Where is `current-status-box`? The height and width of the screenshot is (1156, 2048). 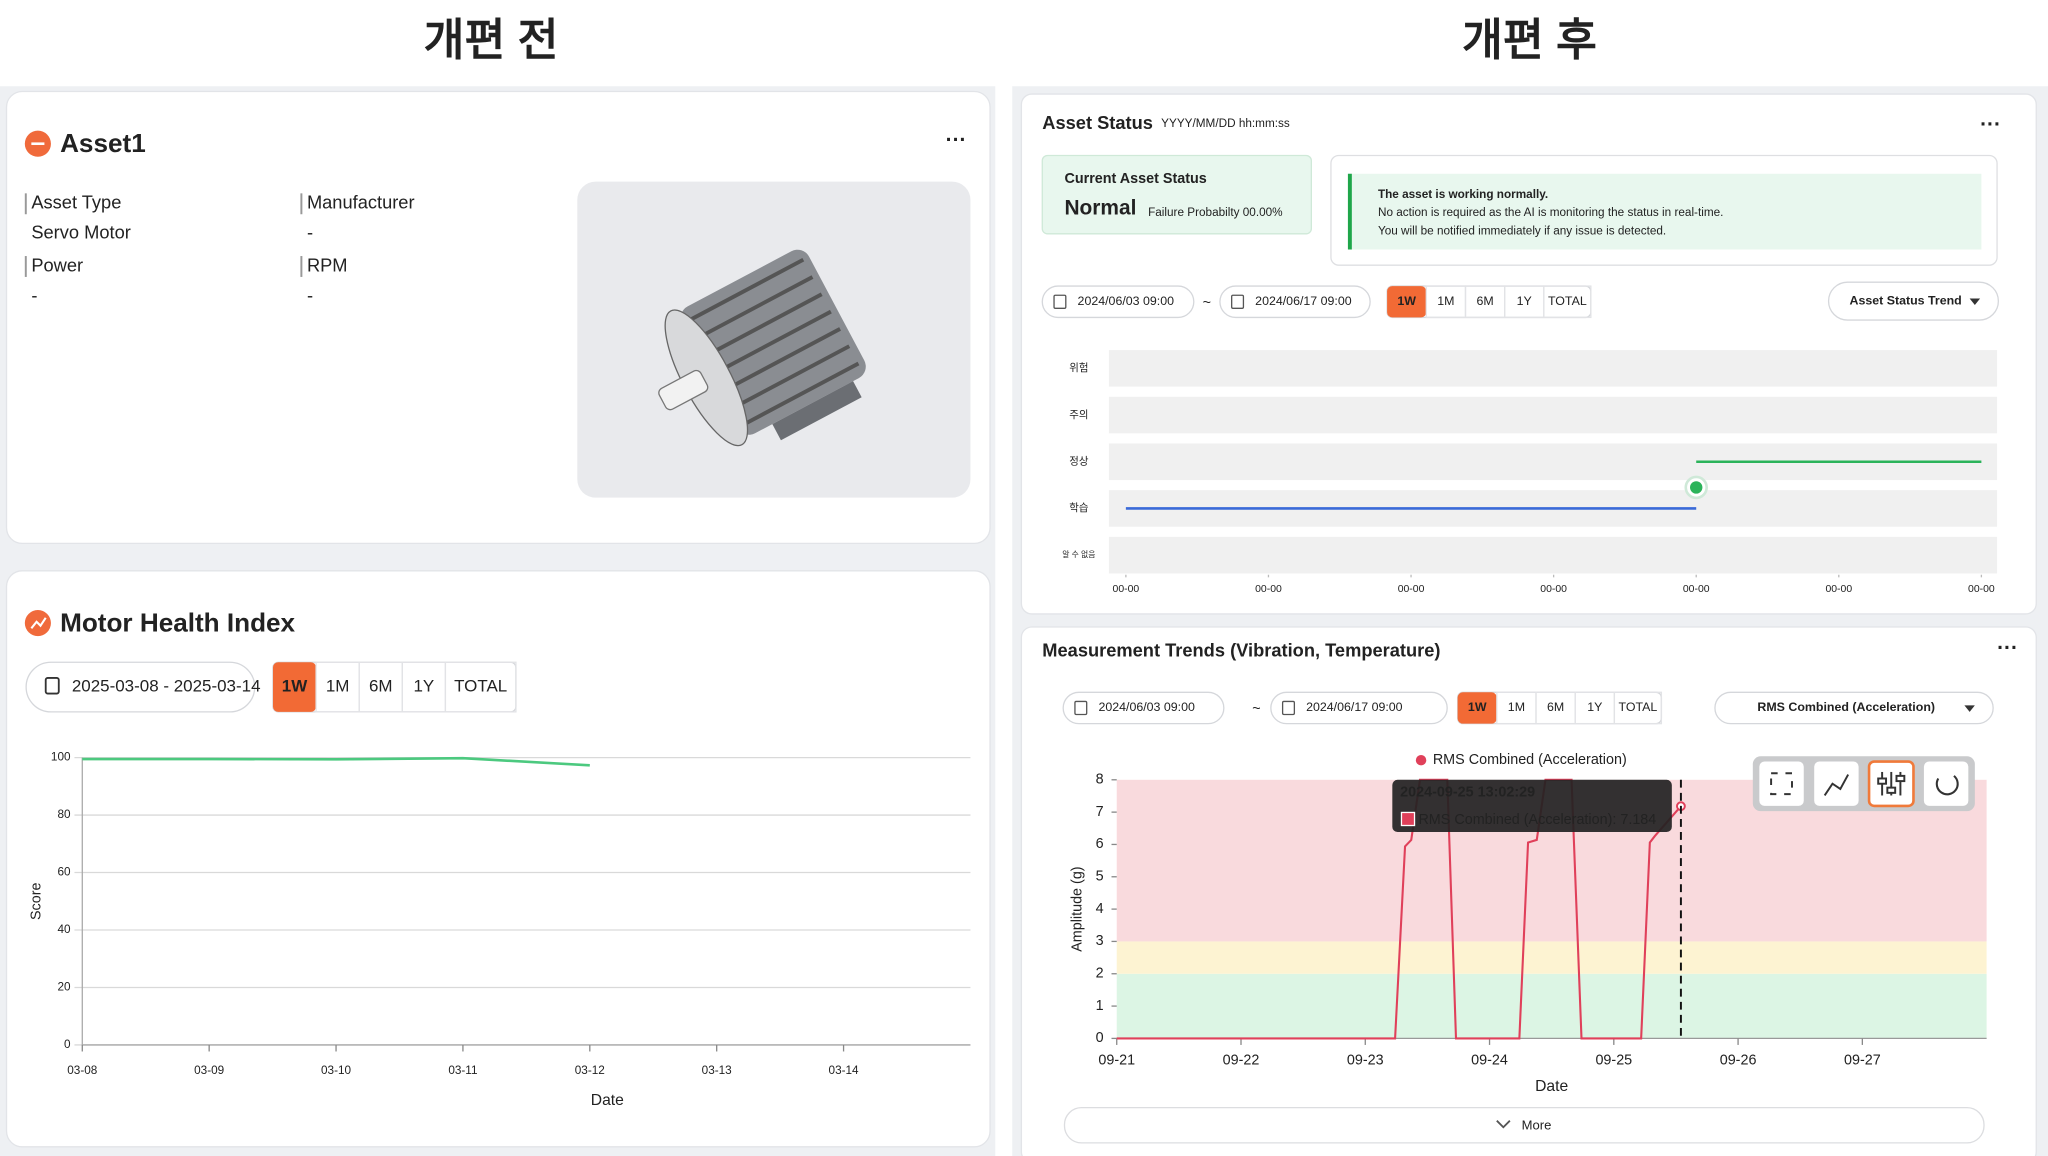
current-status-box is located at coordinates (1176, 194).